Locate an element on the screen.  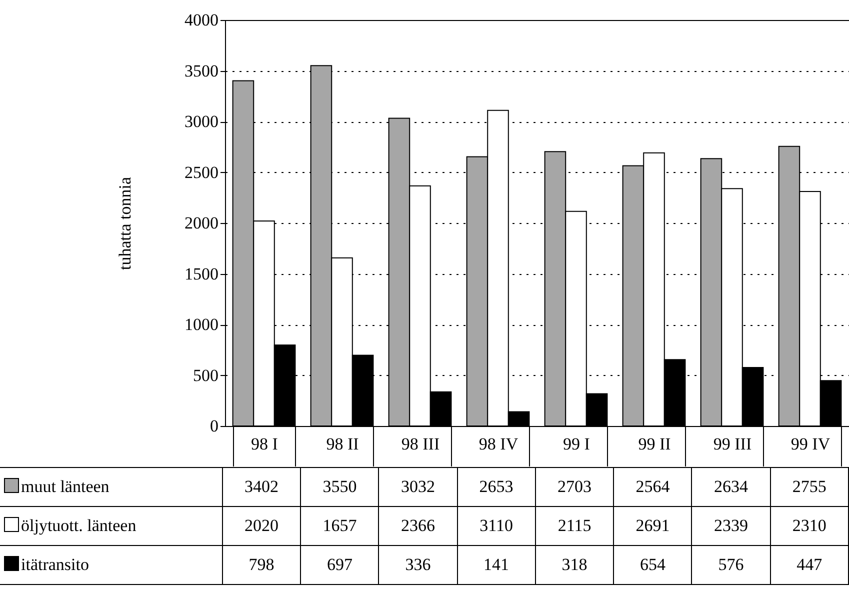
x-tick-label: 98 IV is located at coordinates (498, 444).